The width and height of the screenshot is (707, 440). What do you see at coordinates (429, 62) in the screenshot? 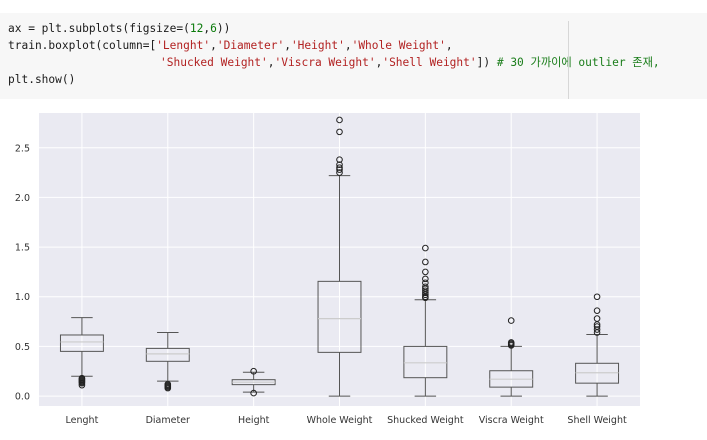
I see `code-string: 'Shell Weight'` at bounding box center [429, 62].